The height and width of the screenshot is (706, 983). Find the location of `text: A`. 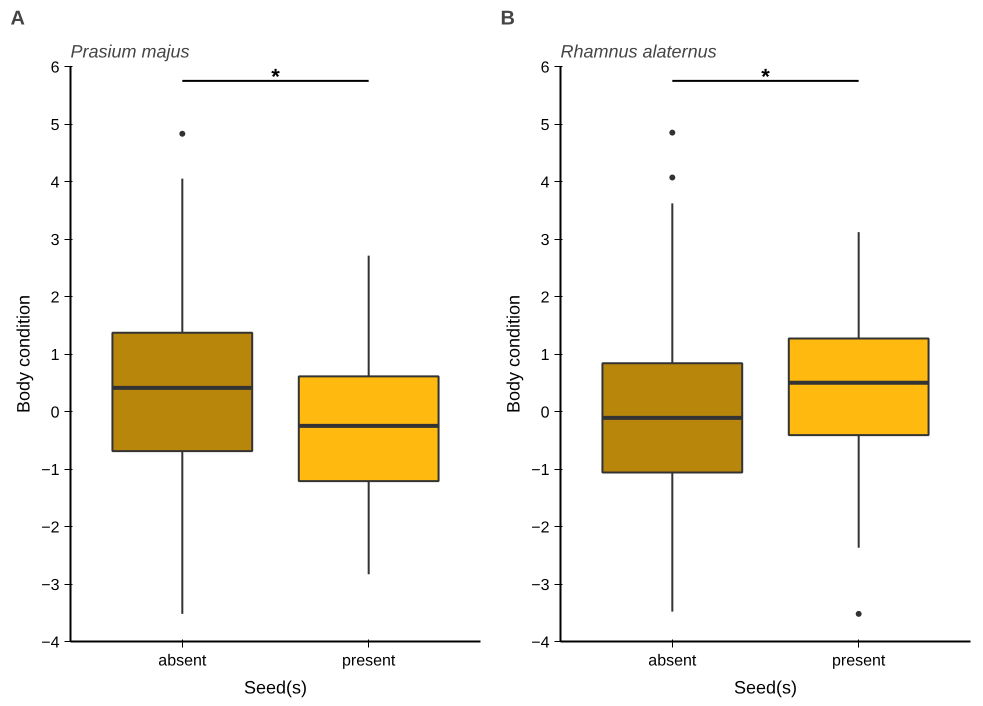

text: A is located at coordinates (17, 19).